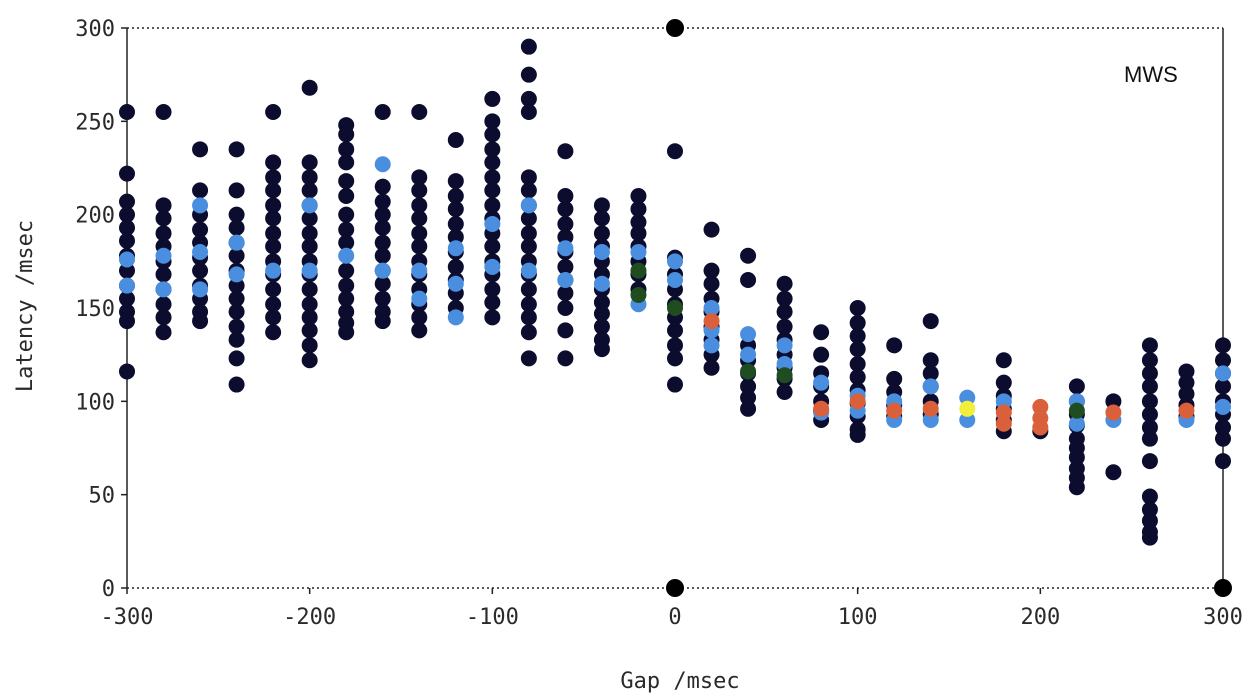 Image resolution: width=1259 pixels, height=695 pixels. Describe the element at coordinates (95, 309) in the screenshot. I see `y-tick-label: 150` at that location.